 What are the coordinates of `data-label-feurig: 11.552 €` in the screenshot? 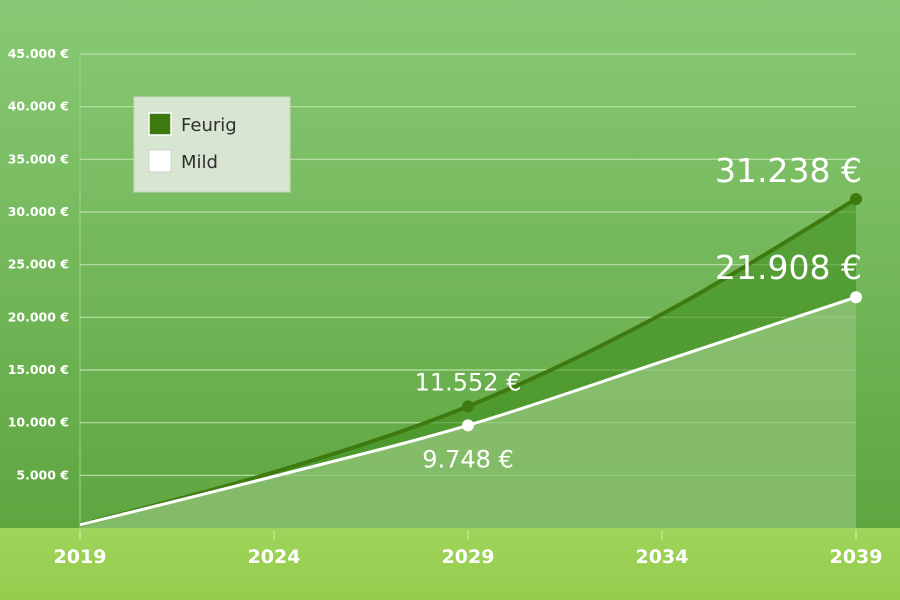 It's located at (468, 382).